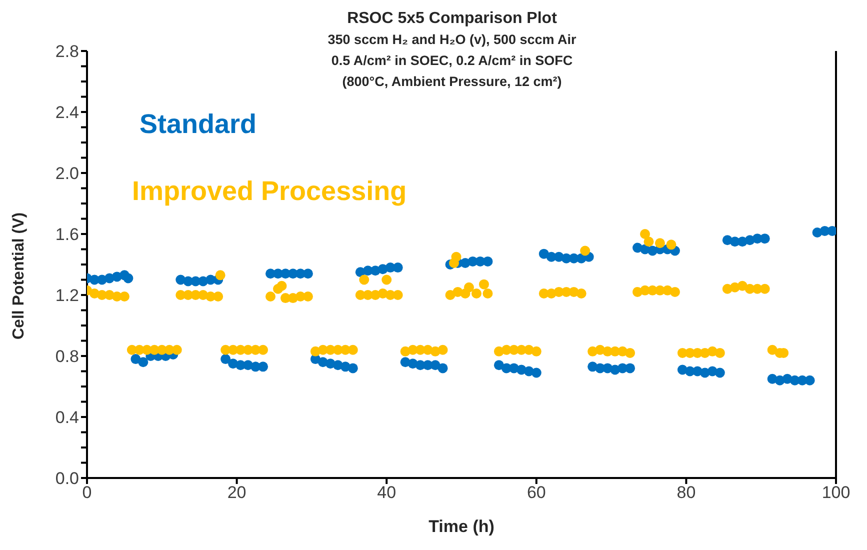 Image resolution: width=867 pixels, height=550 pixels. Describe the element at coordinates (536, 492) in the screenshot. I see `x-tick-label: 60` at that location.